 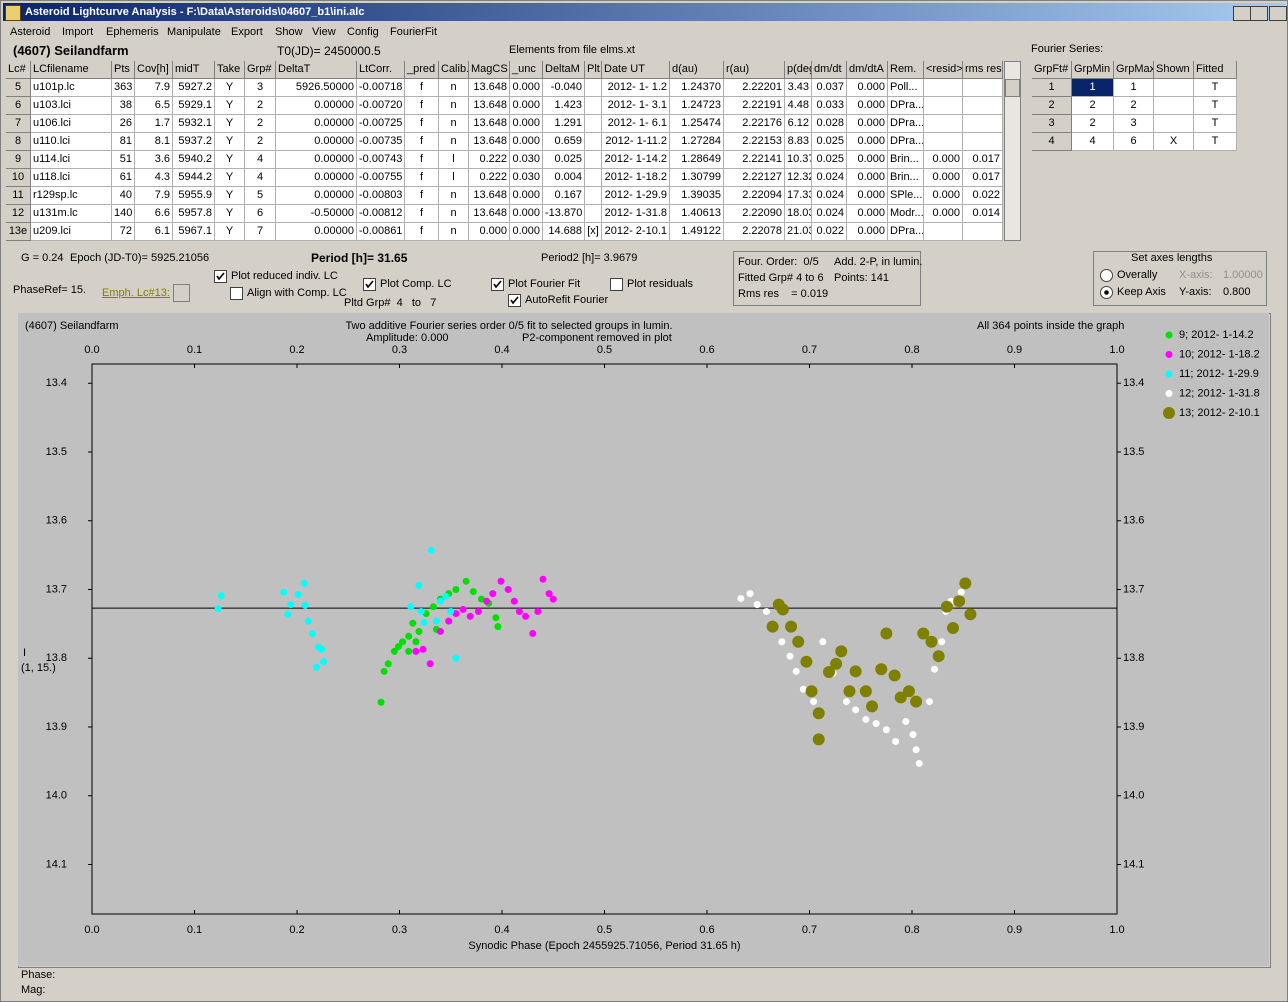 I want to click on column-header: Date UT, so click(x=636, y=70).